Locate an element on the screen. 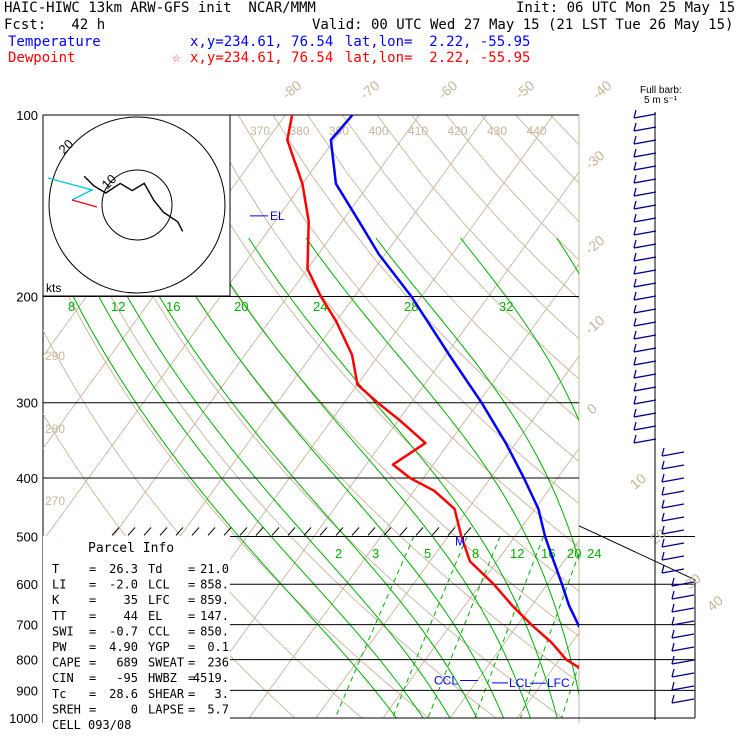 This screenshot has width=740, height=740. parcel-row-value: -0.7 is located at coordinates (123, 631).